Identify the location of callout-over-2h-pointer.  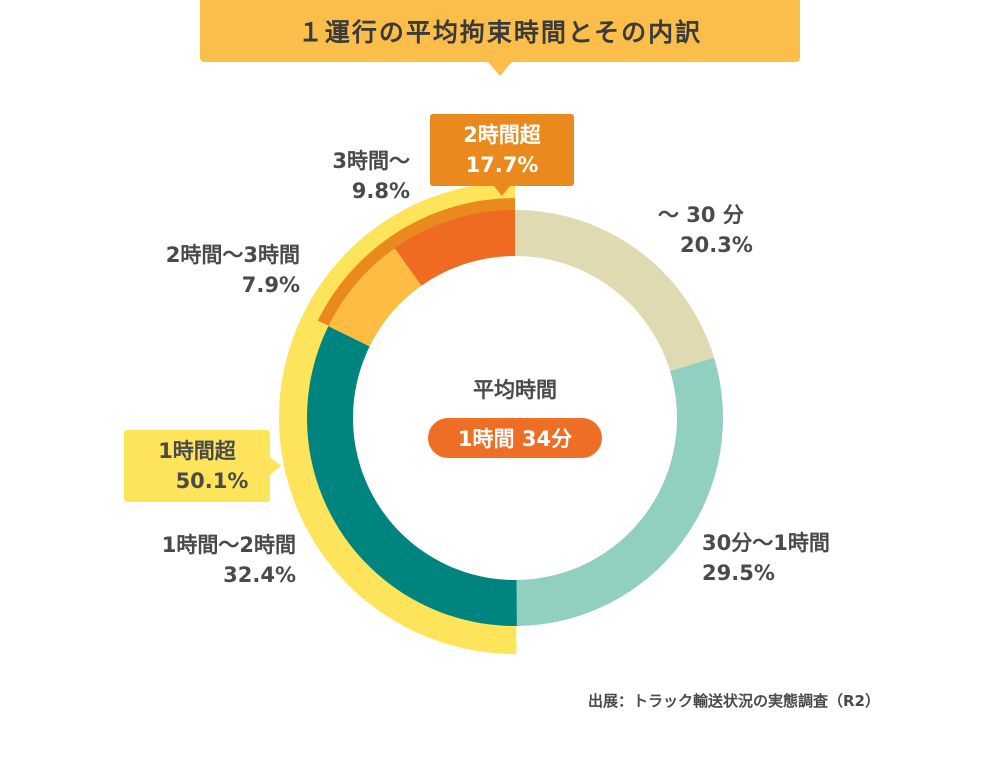
(502, 191).